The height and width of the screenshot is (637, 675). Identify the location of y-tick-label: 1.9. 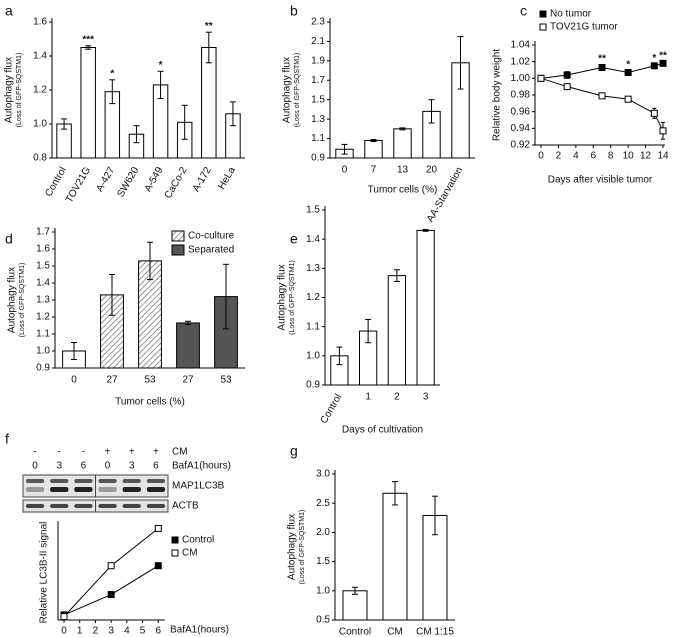
(318, 60).